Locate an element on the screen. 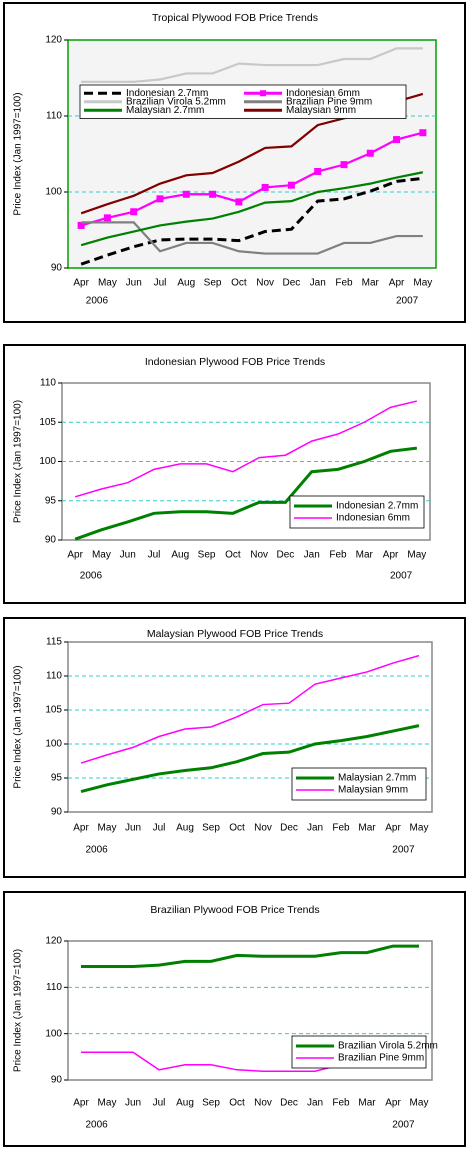  legend-label: Indonesian 6mm is located at coordinates (323, 93).